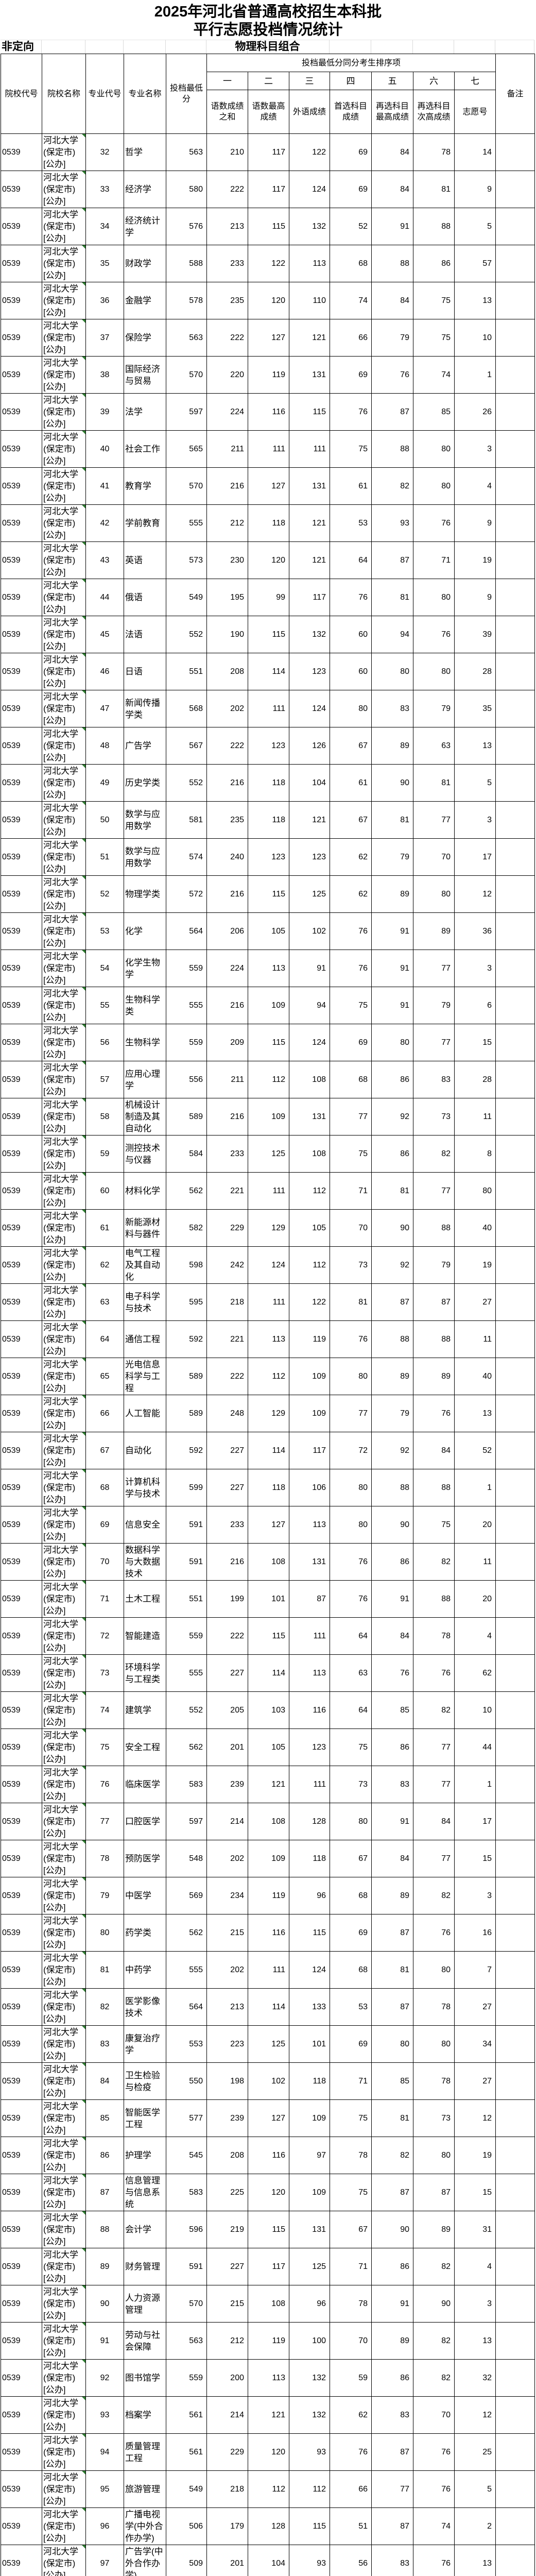  What do you see at coordinates (187, 94) in the screenshot?
I see `header-min-score: 投档最低分` at bounding box center [187, 94].